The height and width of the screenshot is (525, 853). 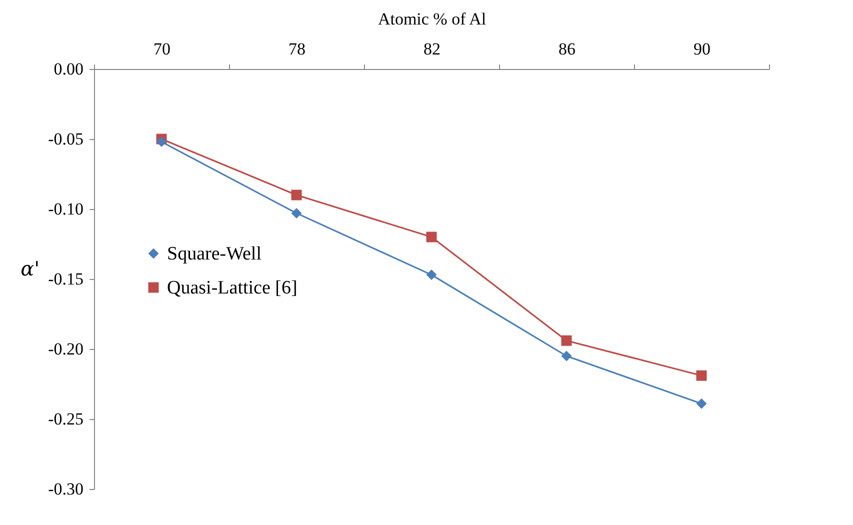 What do you see at coordinates (66, 279) in the screenshot?
I see `y-tick-label: -0.15` at bounding box center [66, 279].